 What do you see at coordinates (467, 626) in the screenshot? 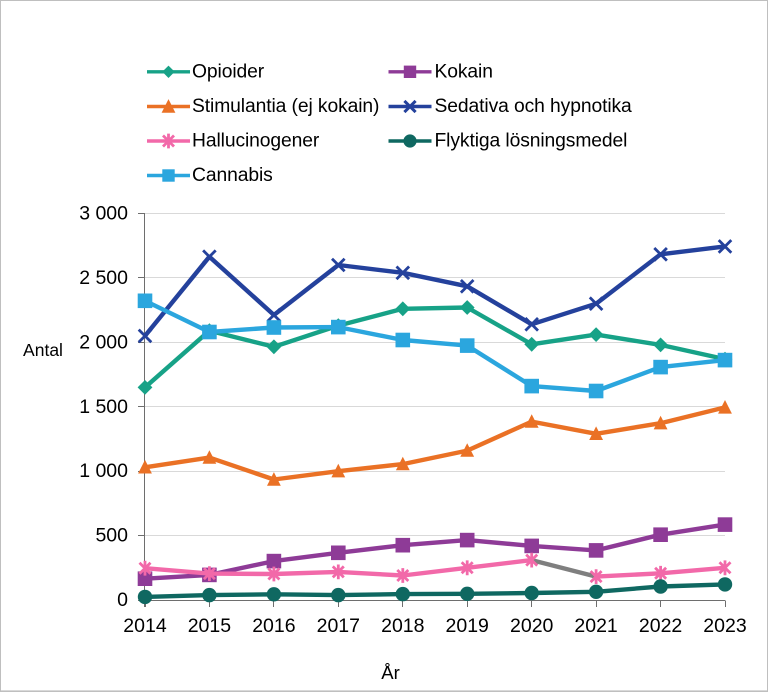
I see `svg-text: 2019` at bounding box center [467, 626].